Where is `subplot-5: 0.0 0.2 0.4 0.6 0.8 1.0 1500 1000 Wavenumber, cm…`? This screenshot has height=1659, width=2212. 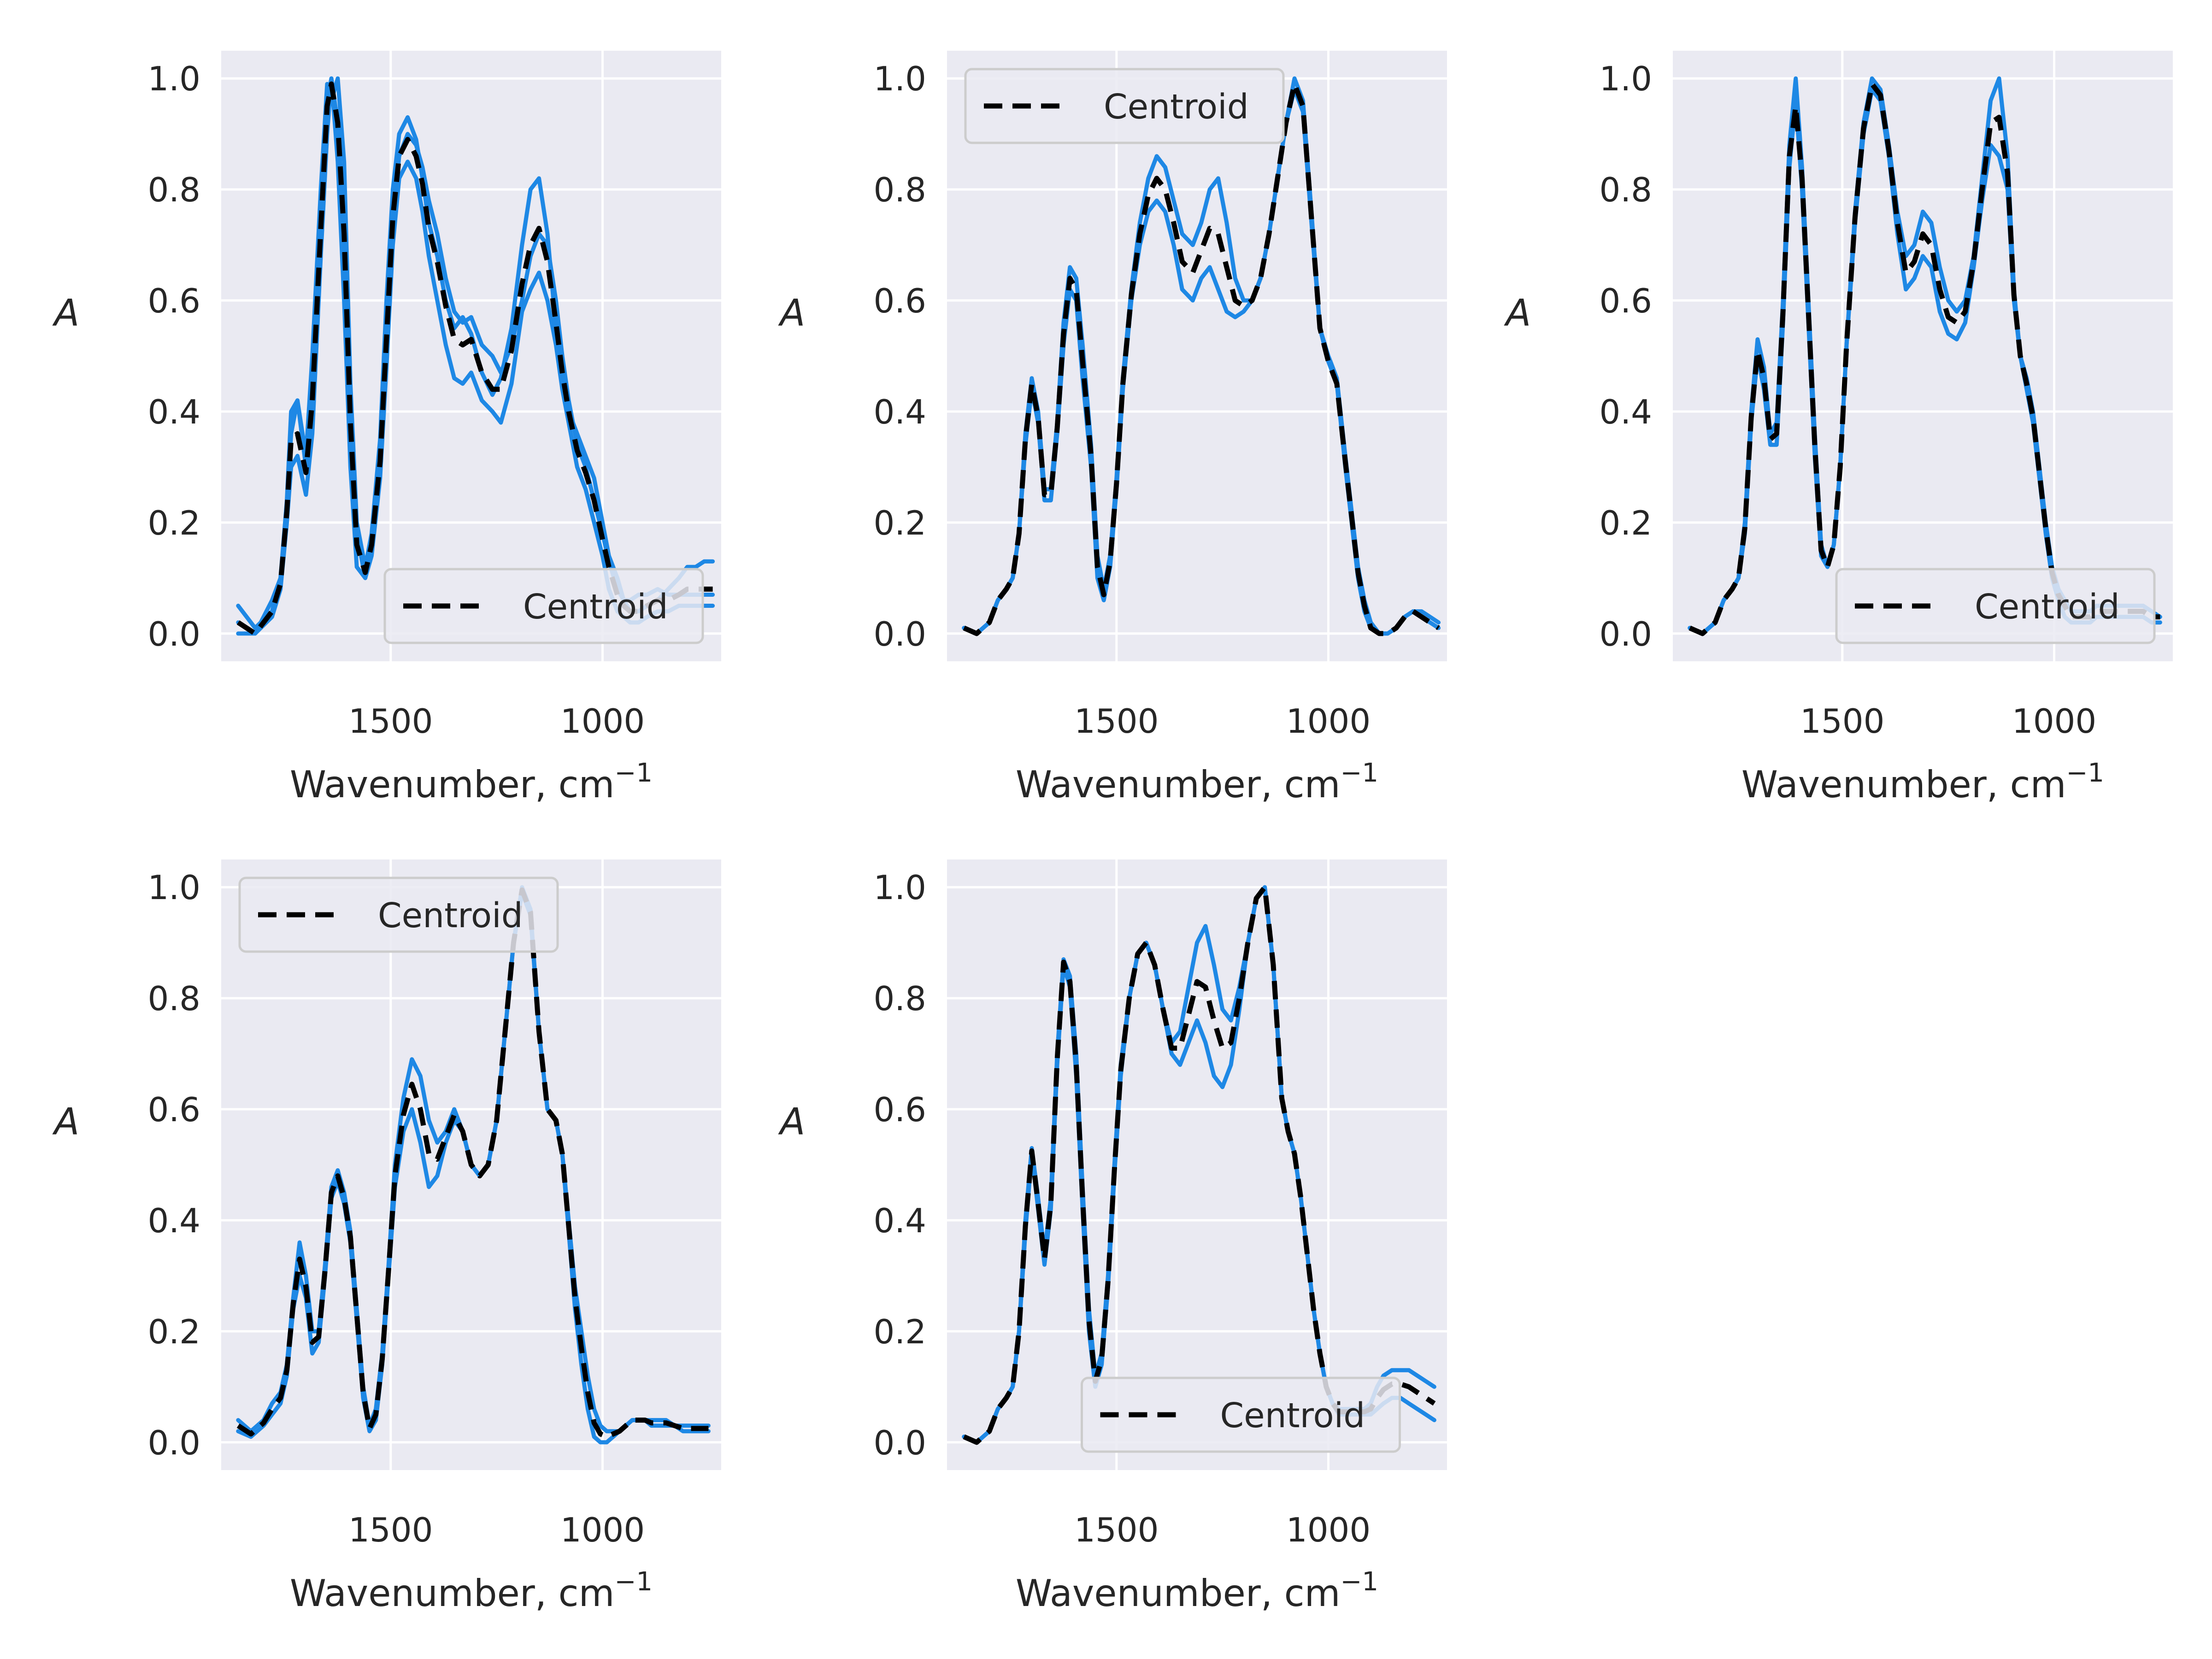
subplot-5: 0.0 0.2 0.4 0.6 0.8 1.0 1500 1000 Wavenumber, cm… is located at coordinates (1112, 1237).